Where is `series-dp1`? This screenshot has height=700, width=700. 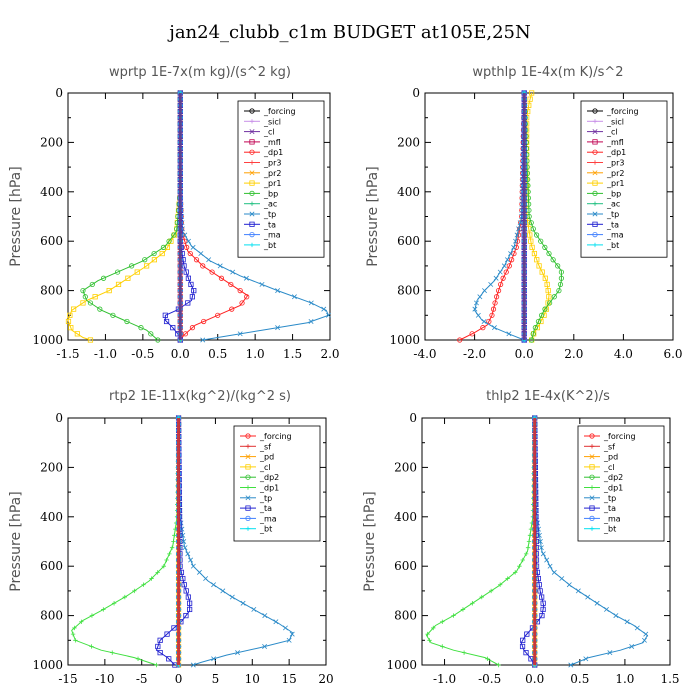
series-dp1 is located at coordinates (492, 216).